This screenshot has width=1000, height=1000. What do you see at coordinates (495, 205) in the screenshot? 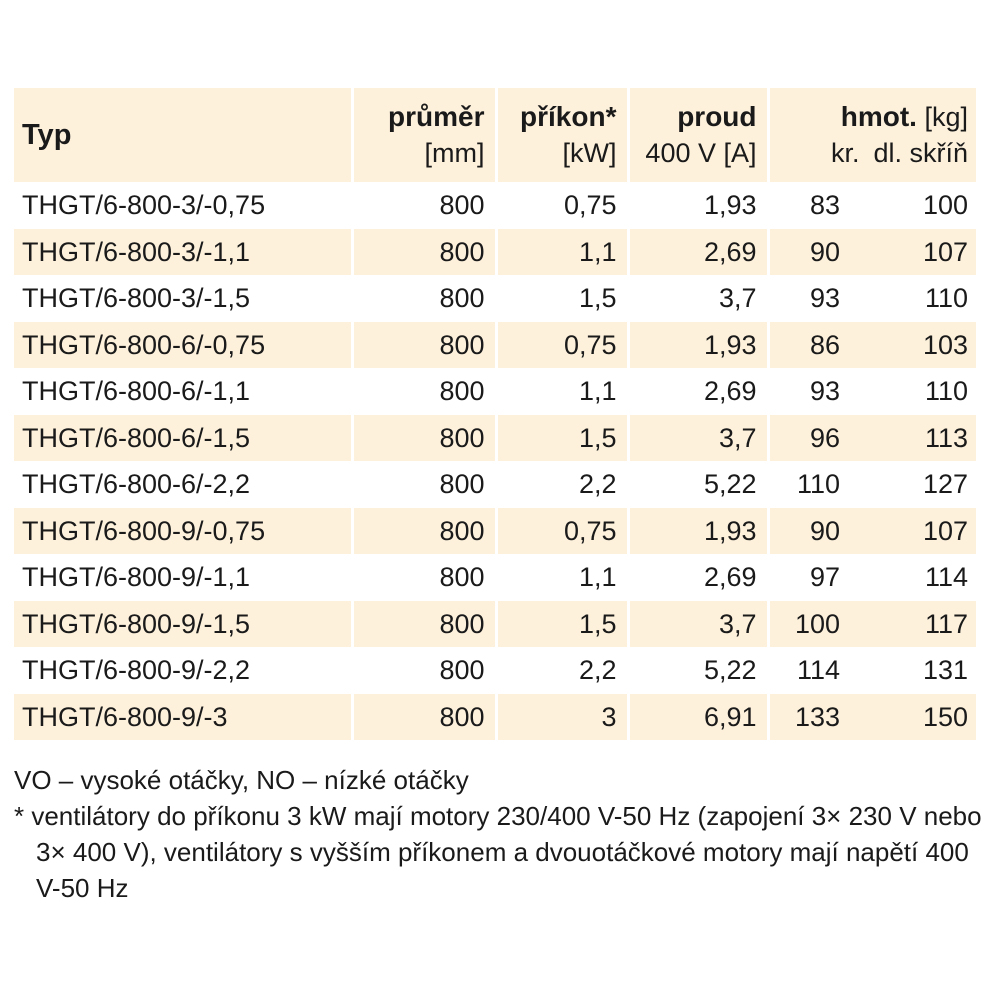
I see `table-row: THGT/6-800-3/-0,75 800 0,75 1,93 83 100` at bounding box center [495, 205].